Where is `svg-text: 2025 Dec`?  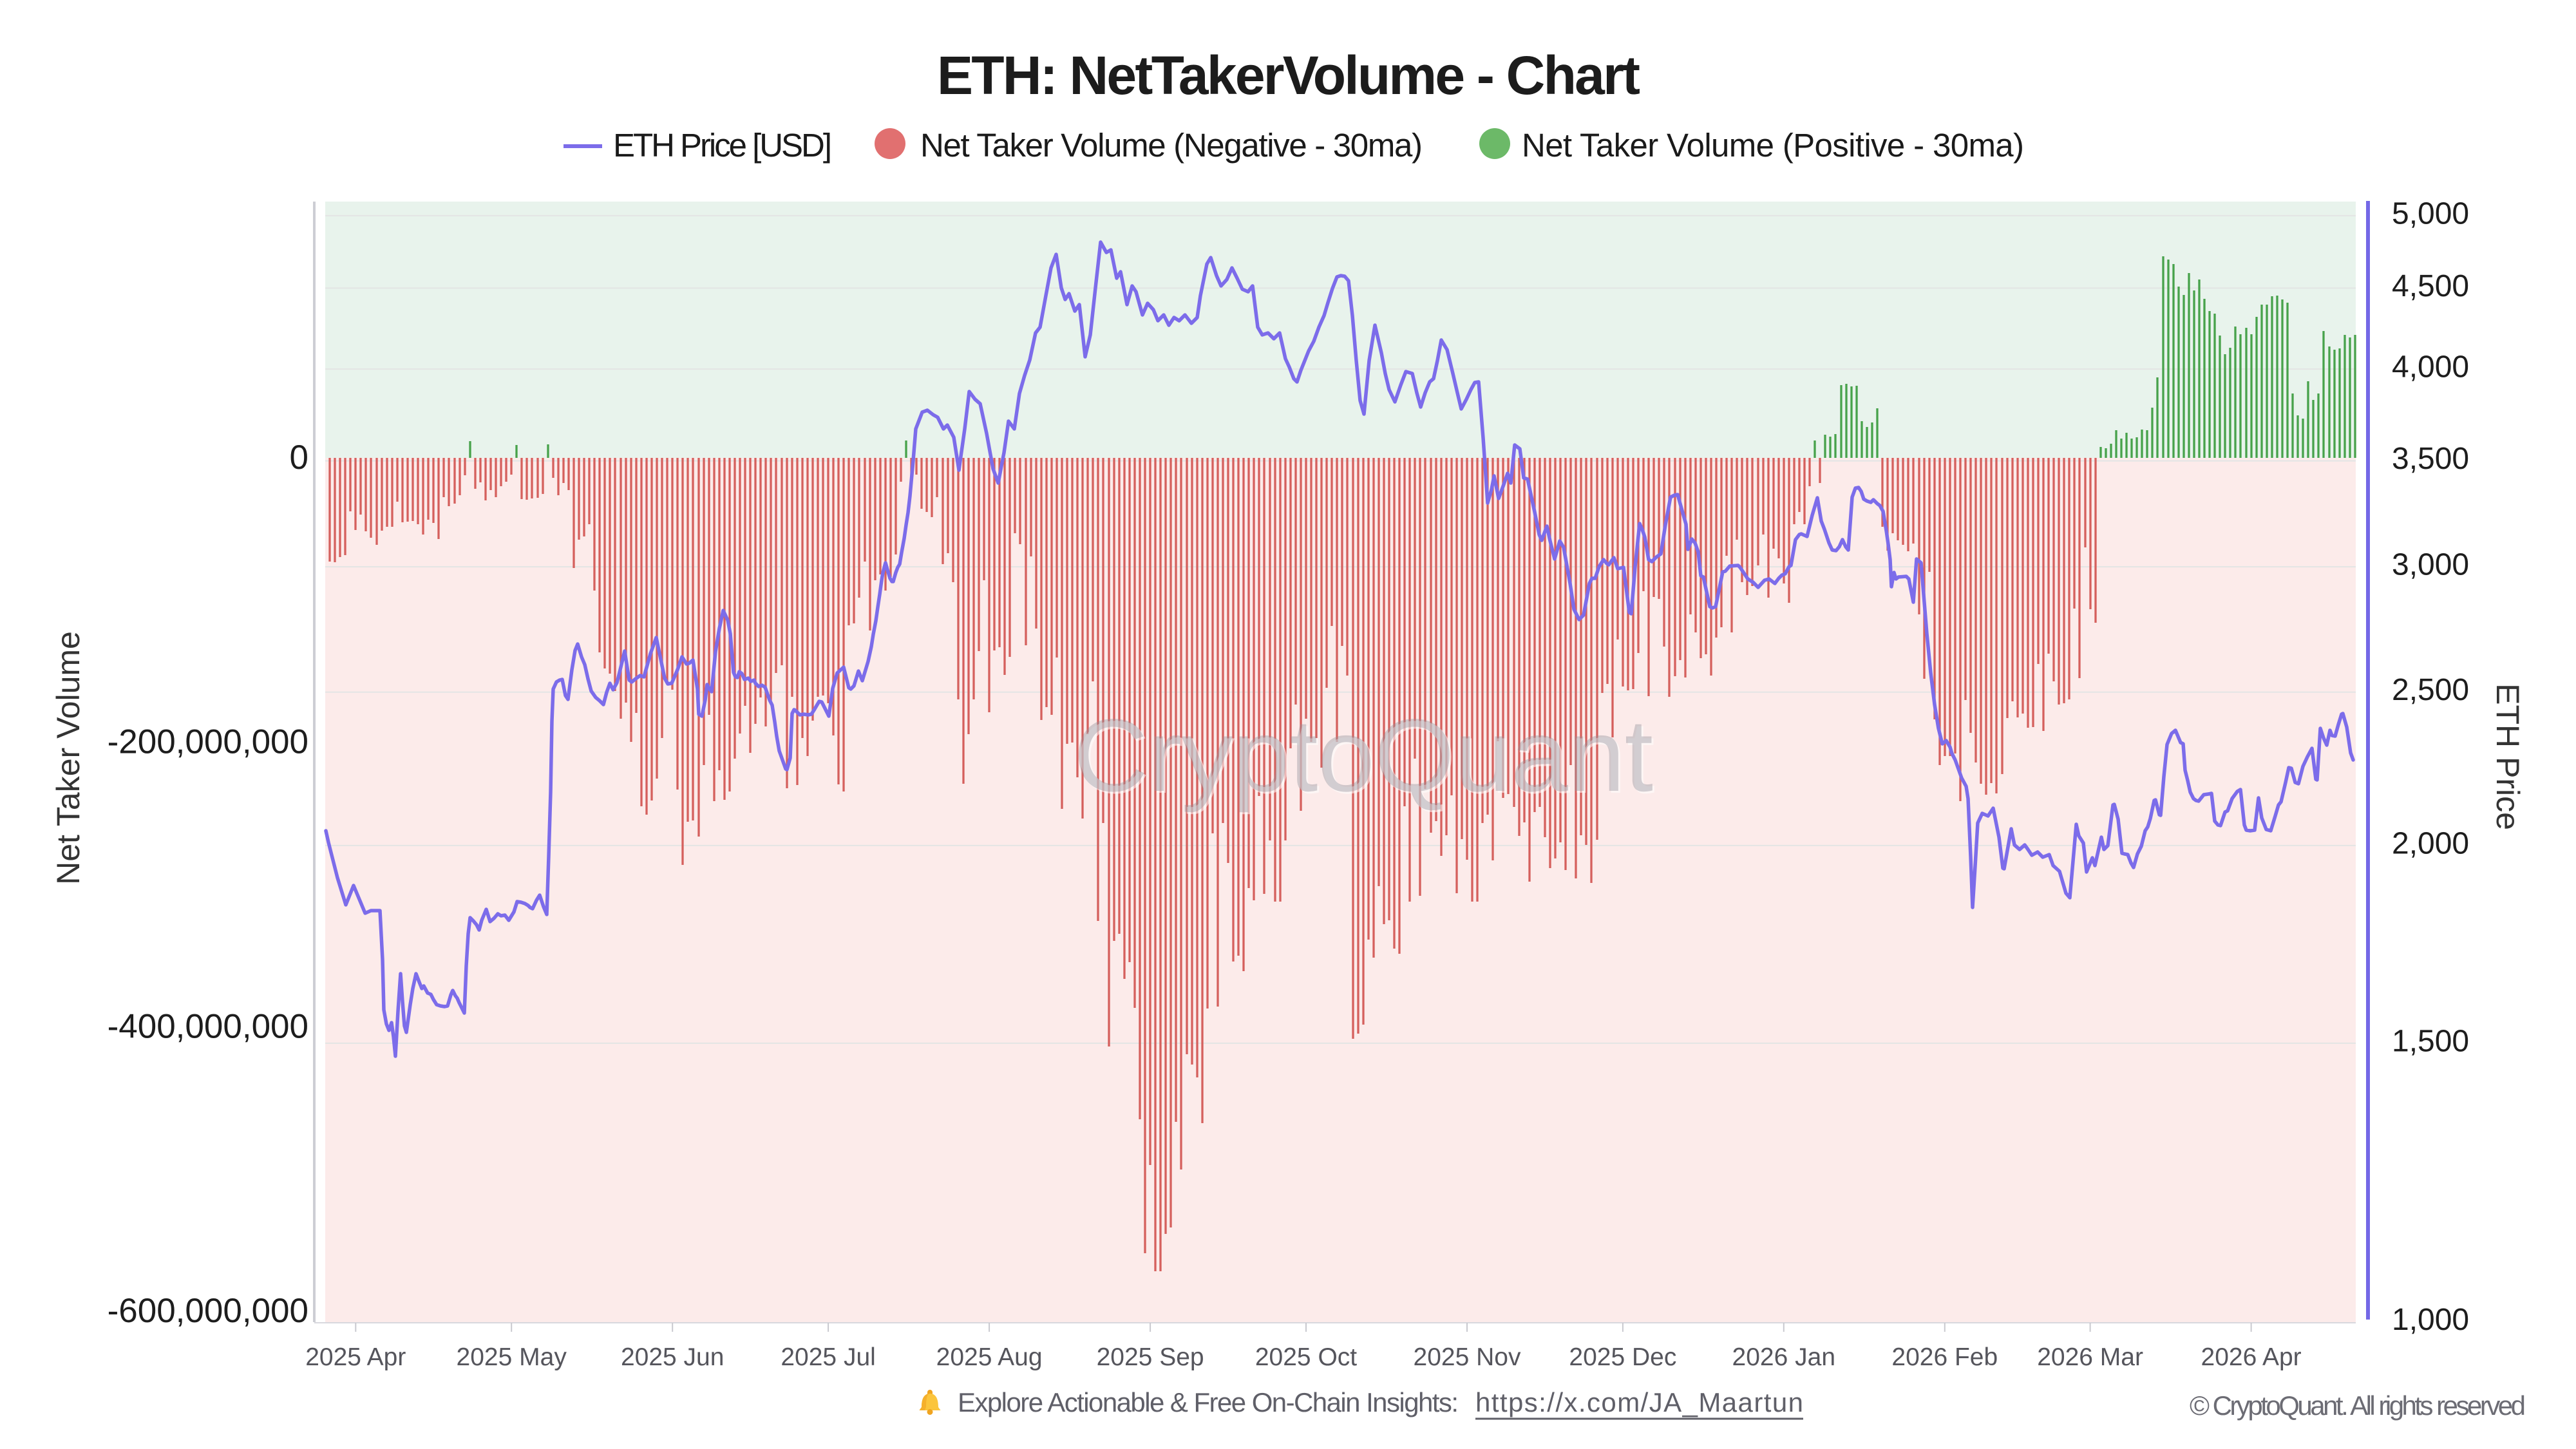 svg-text: 2025 Dec is located at coordinates (1622, 1357).